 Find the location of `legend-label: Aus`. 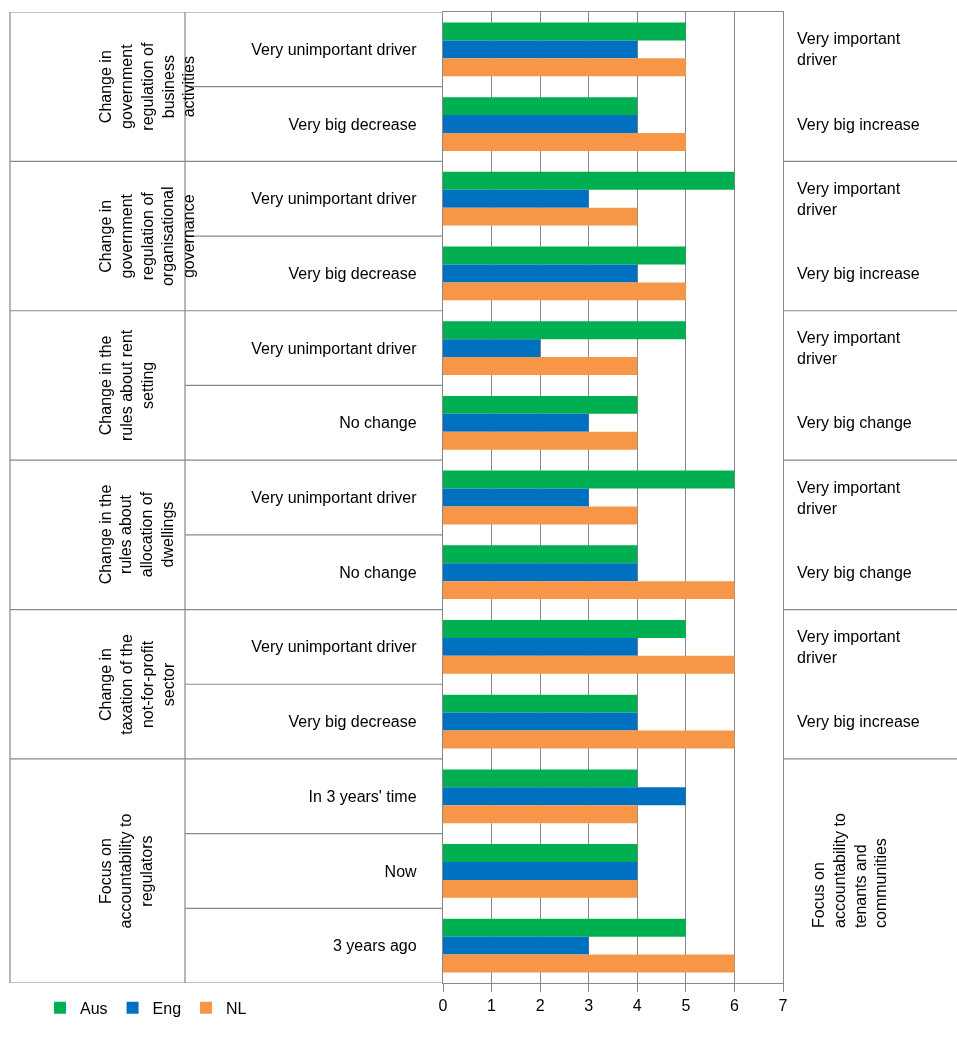

legend-label: Aus is located at coordinates (94, 1008).